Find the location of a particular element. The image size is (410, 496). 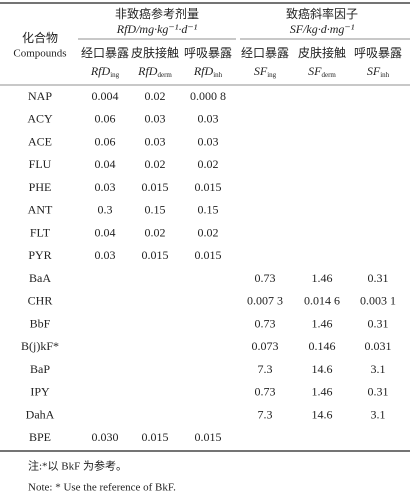

compound: B(j)kF* is located at coordinates (40, 346).